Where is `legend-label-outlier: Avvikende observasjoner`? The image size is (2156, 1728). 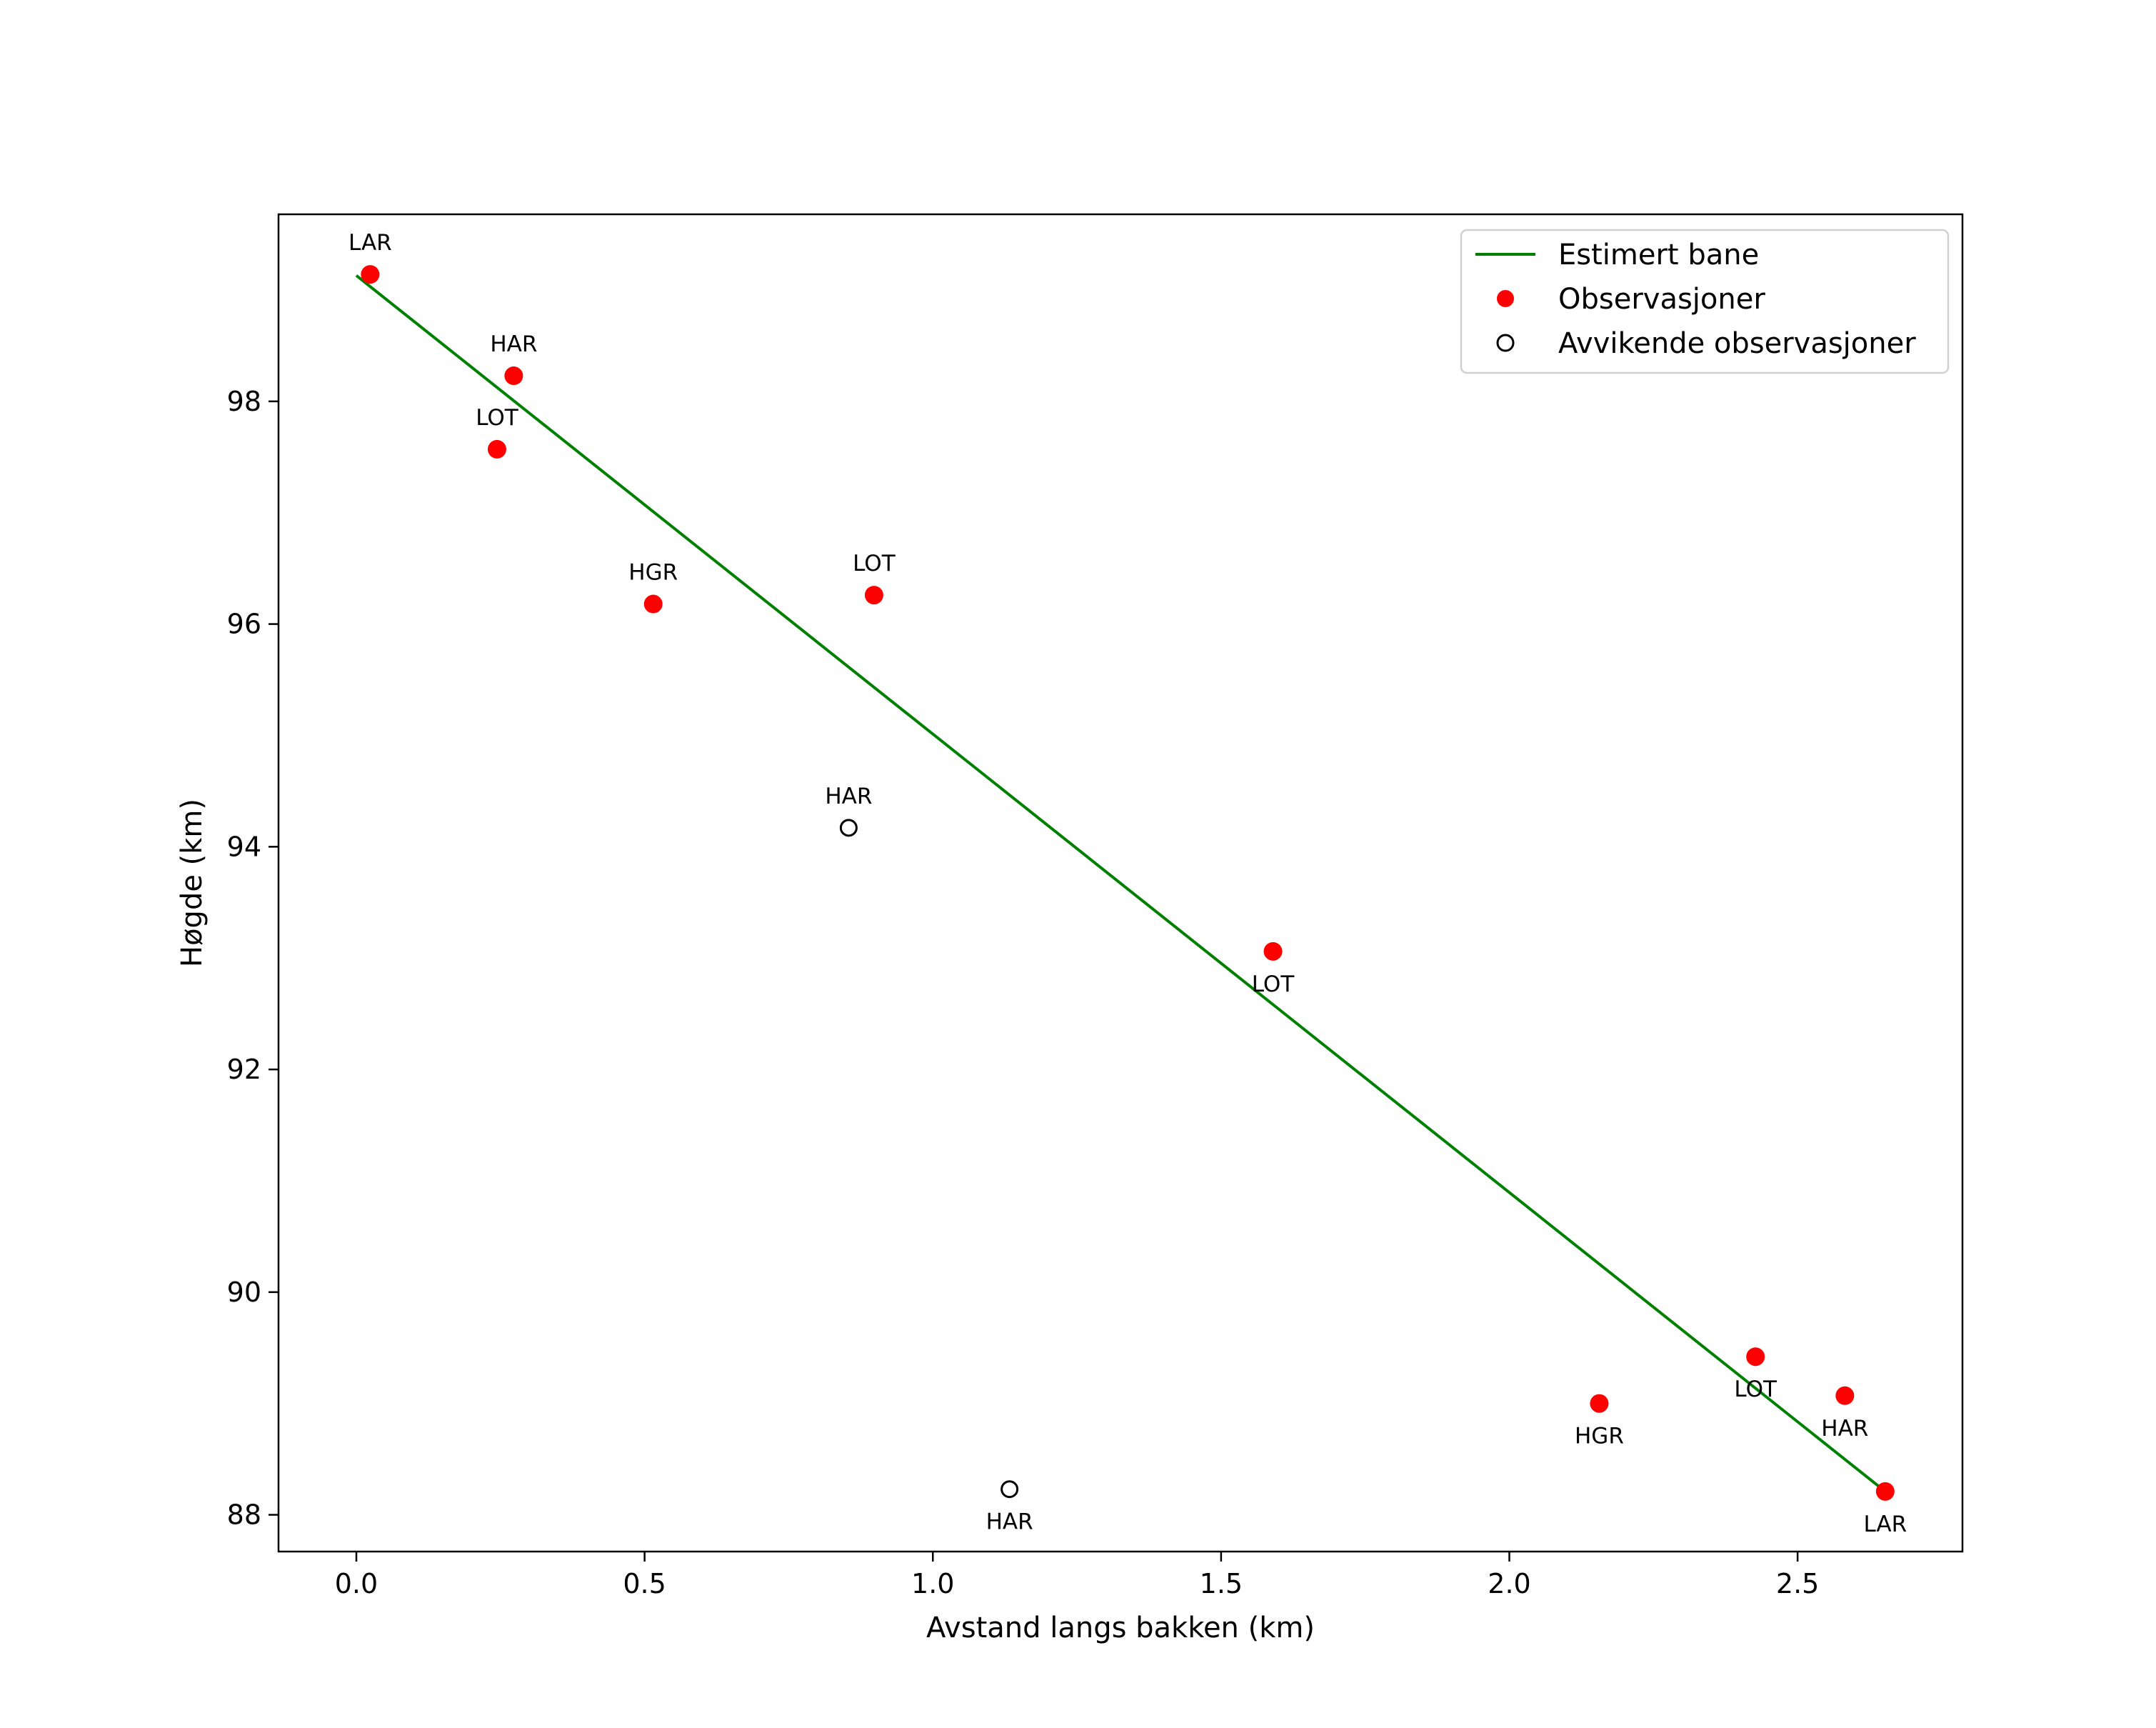 legend-label-outlier: Avvikende observasjoner is located at coordinates (1737, 343).